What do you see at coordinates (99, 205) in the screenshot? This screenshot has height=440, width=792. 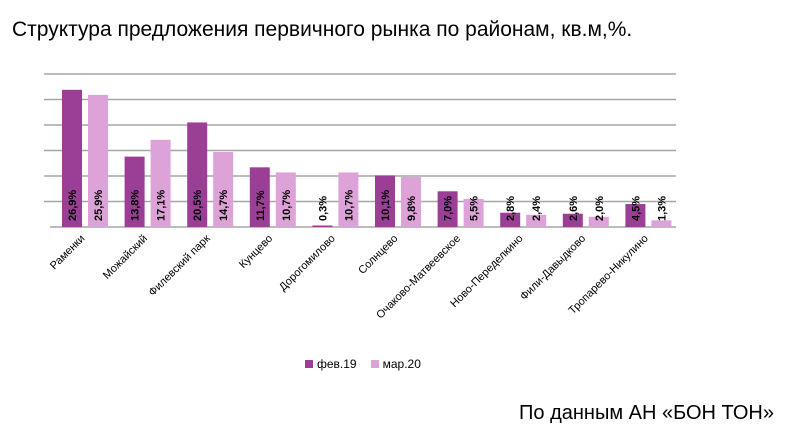 I see `data-label: 25,9%` at bounding box center [99, 205].